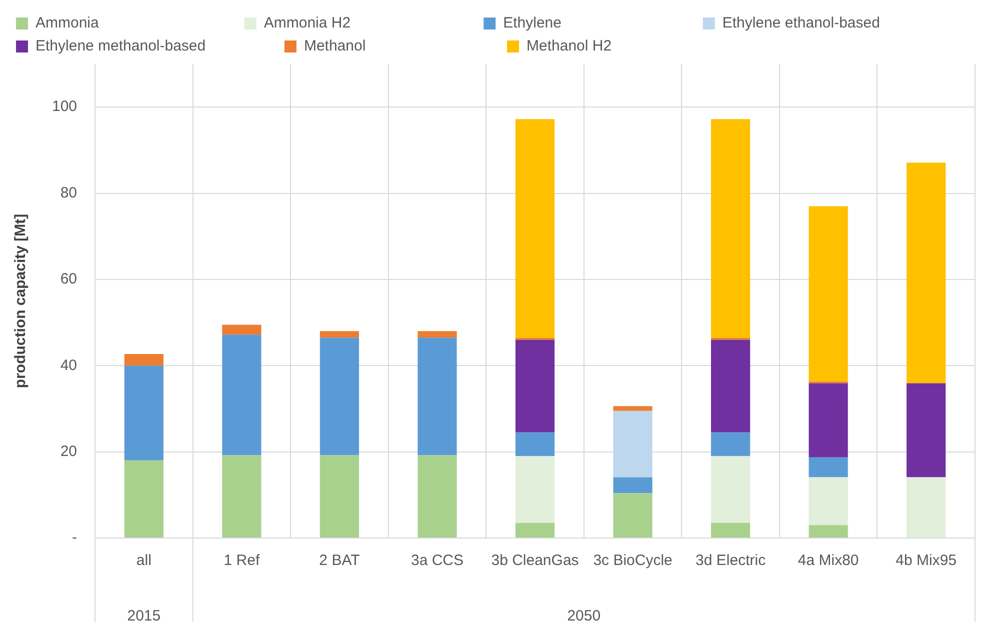  Describe the element at coordinates (535, 561) in the screenshot. I see `x-tick-label: 3b CleanGas` at that location.